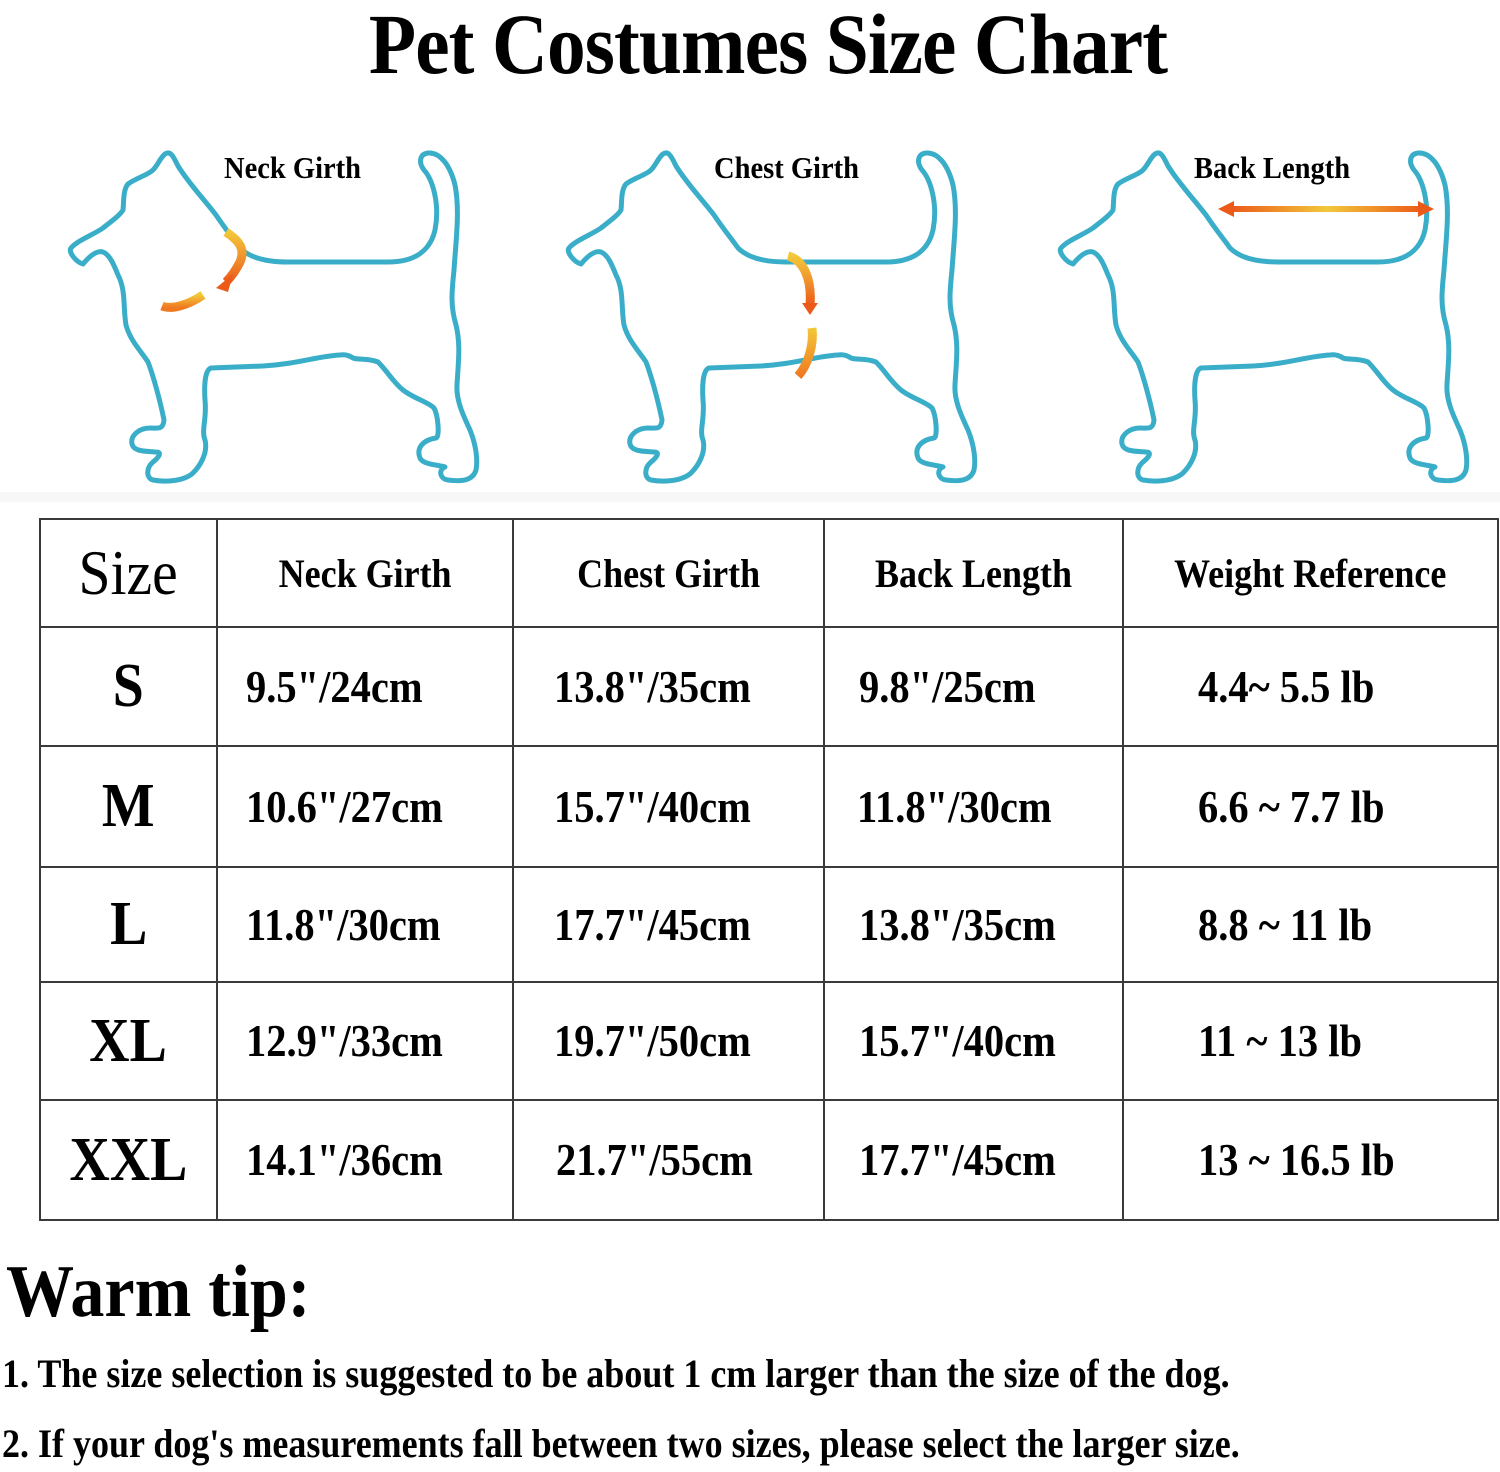 The width and height of the screenshot is (1500, 1472). Describe the element at coordinates (365, 686) in the screenshot. I see `neck-girth-cell: 9.5"/24cm` at that location.